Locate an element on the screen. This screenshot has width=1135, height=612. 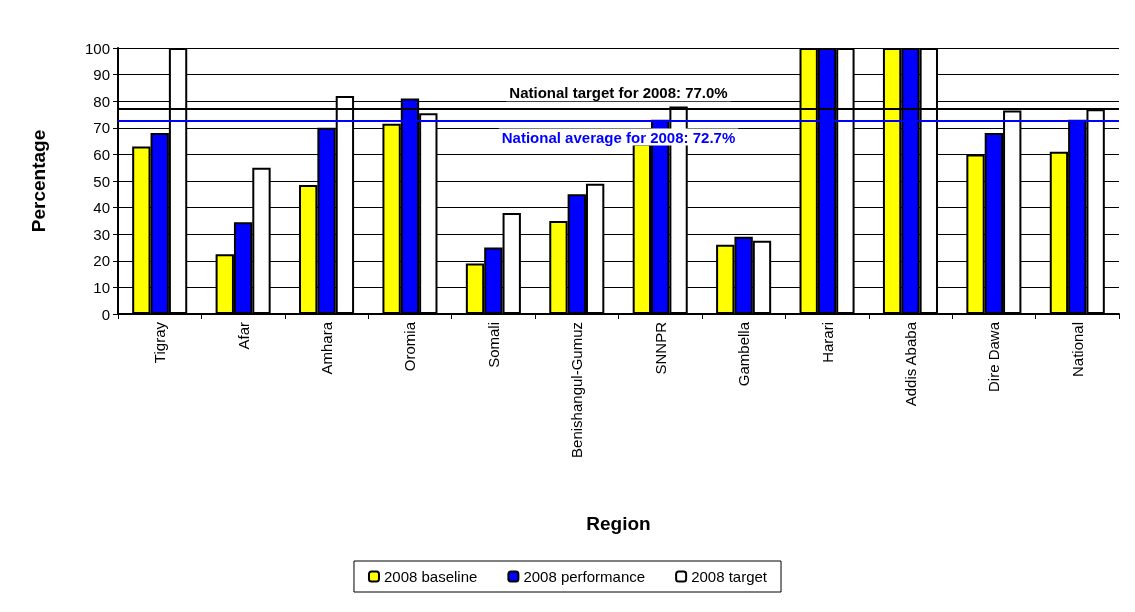
legend-label: 2008 target is located at coordinates (729, 576).